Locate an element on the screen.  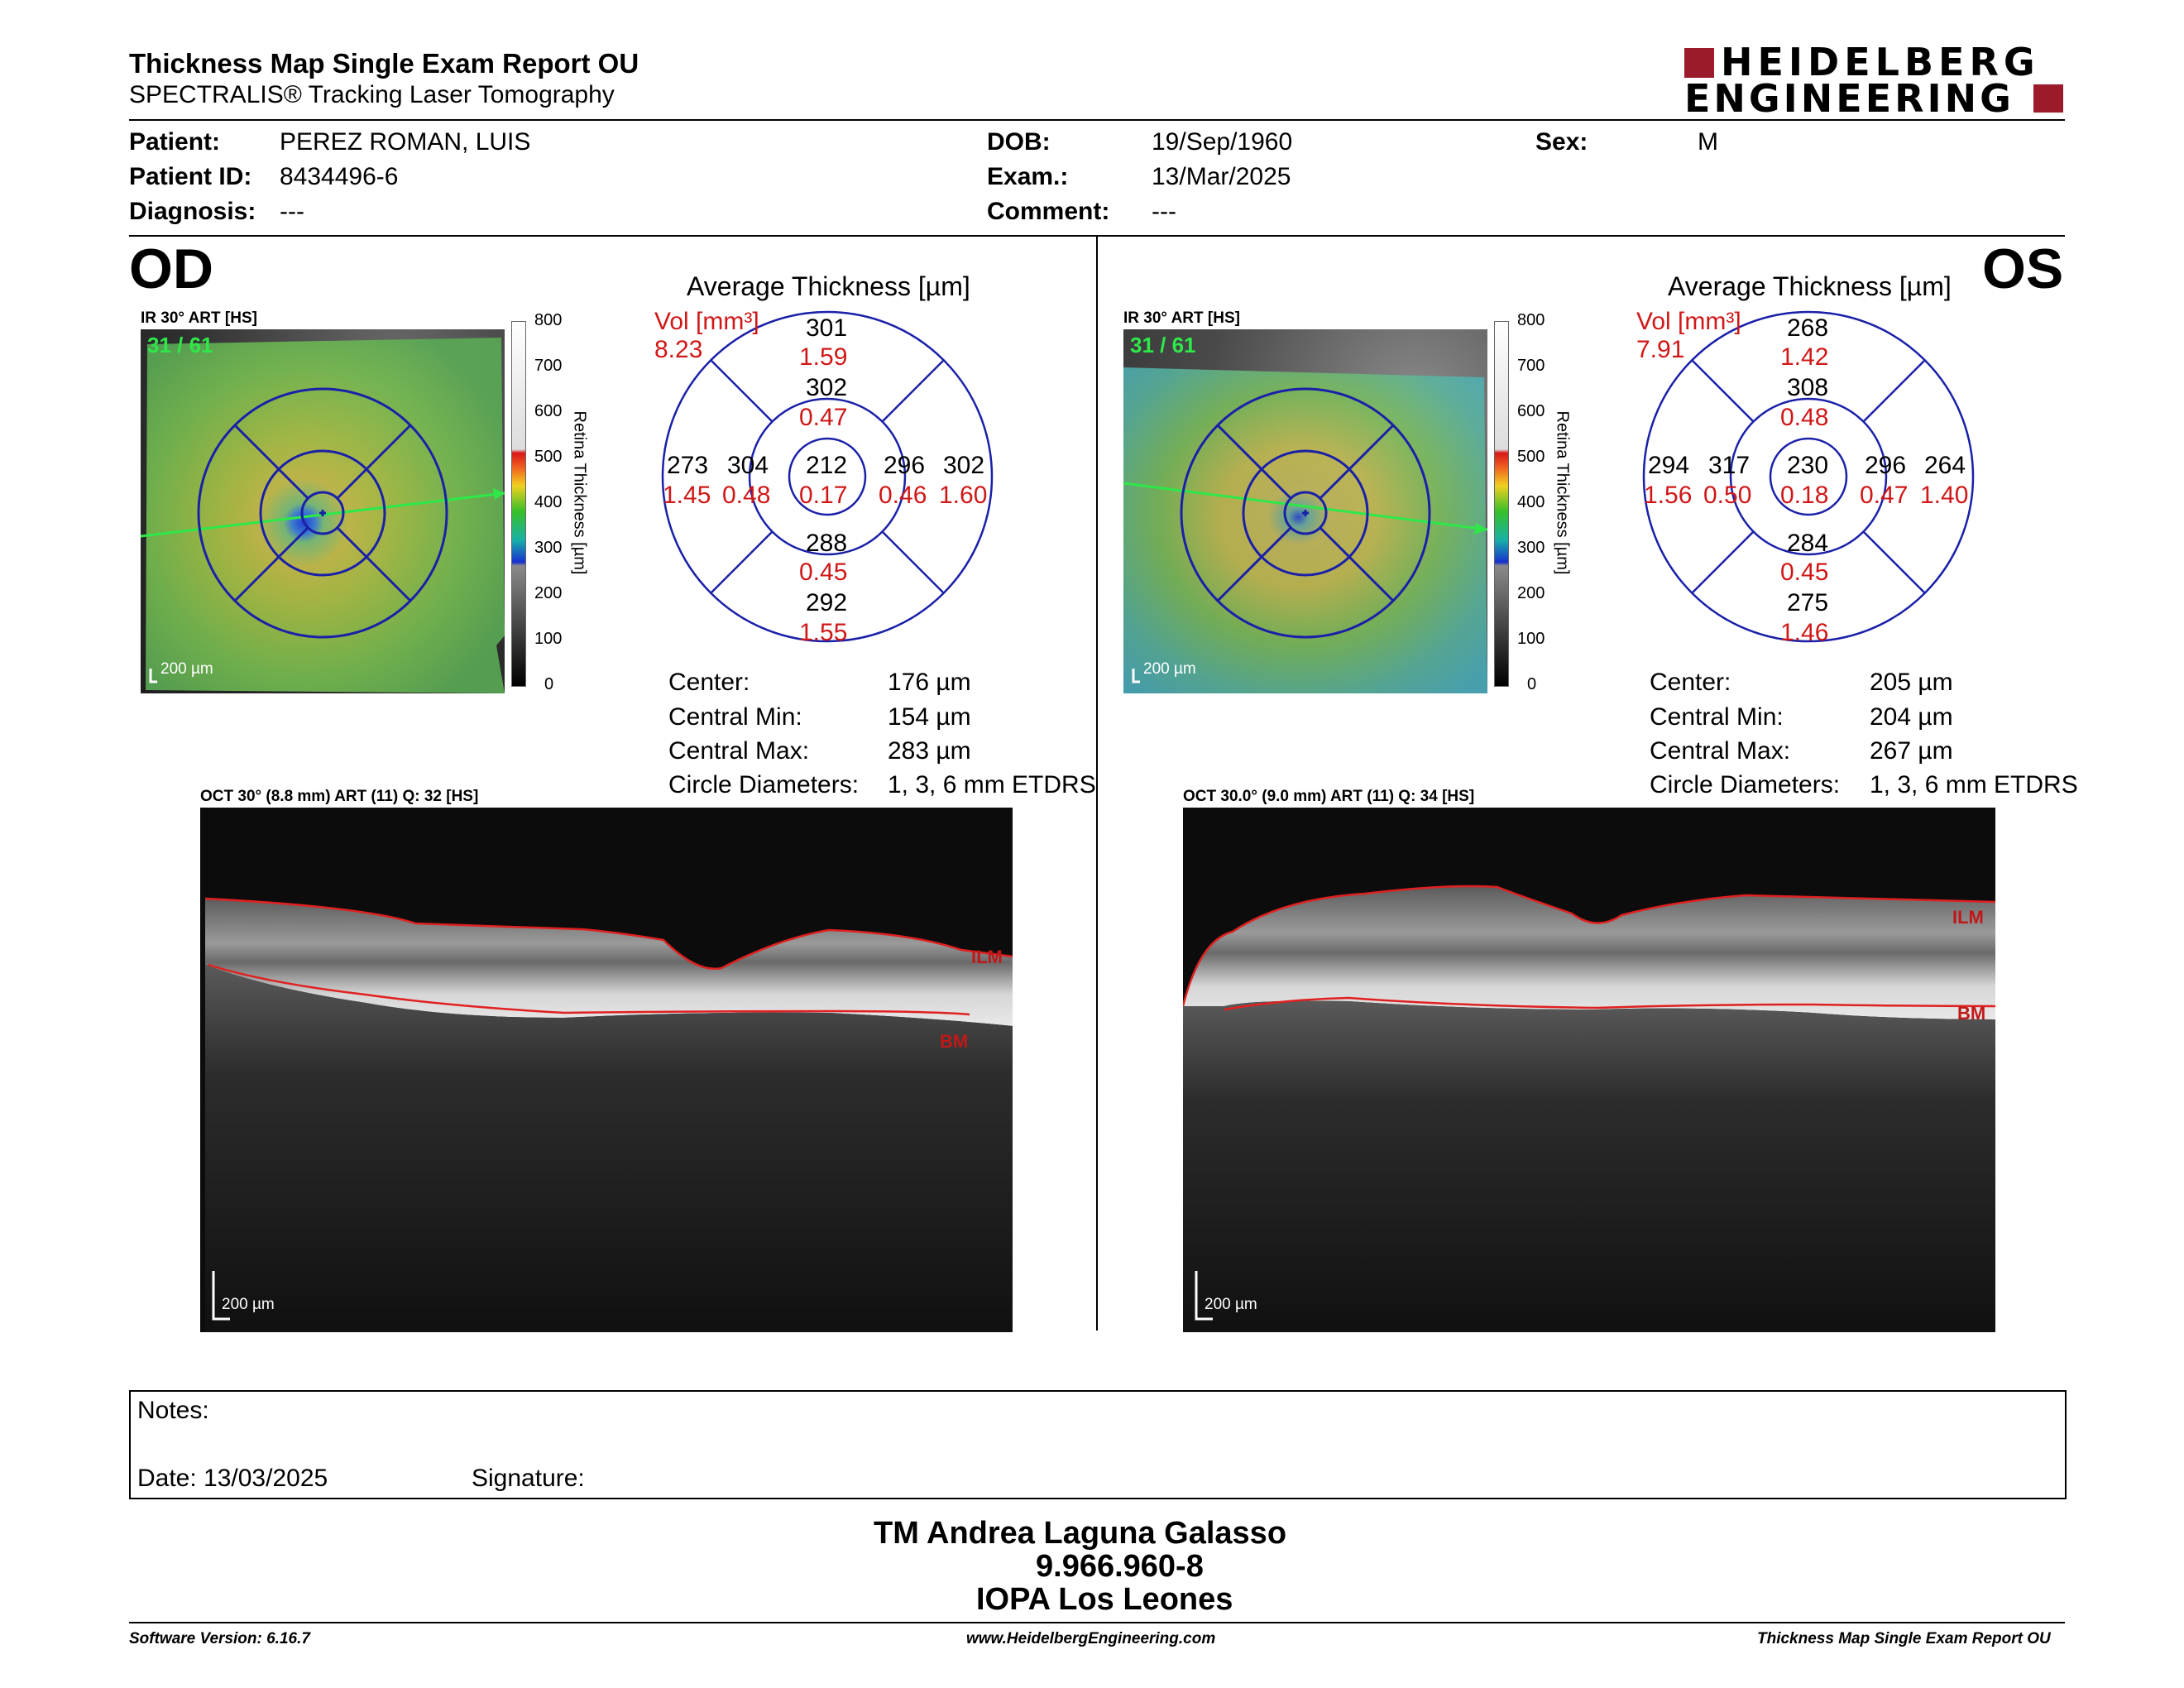
od-inner-sup-thickness: 302 is located at coordinates (827, 387).